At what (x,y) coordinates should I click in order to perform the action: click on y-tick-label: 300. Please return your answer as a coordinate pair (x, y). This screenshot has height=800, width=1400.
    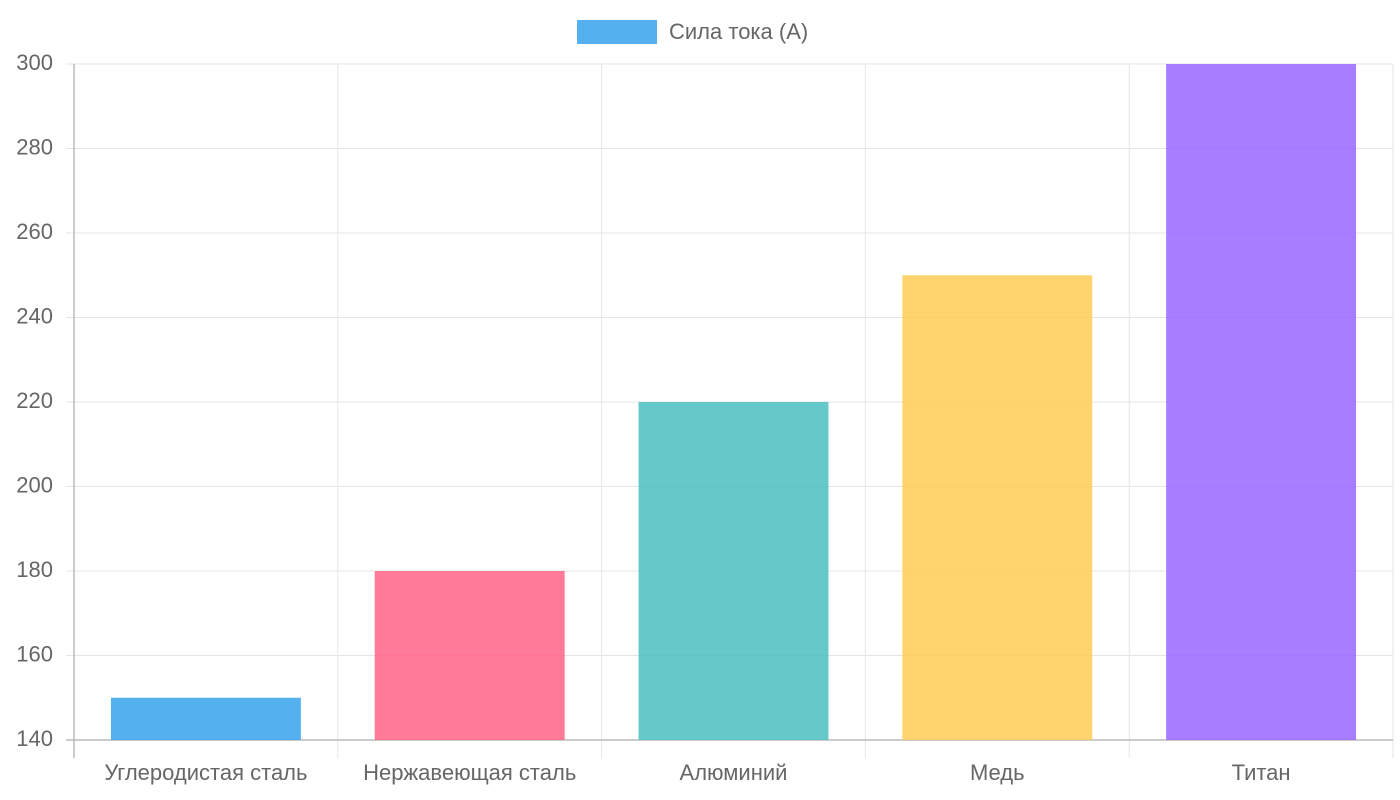
    Looking at the image, I should click on (34, 62).